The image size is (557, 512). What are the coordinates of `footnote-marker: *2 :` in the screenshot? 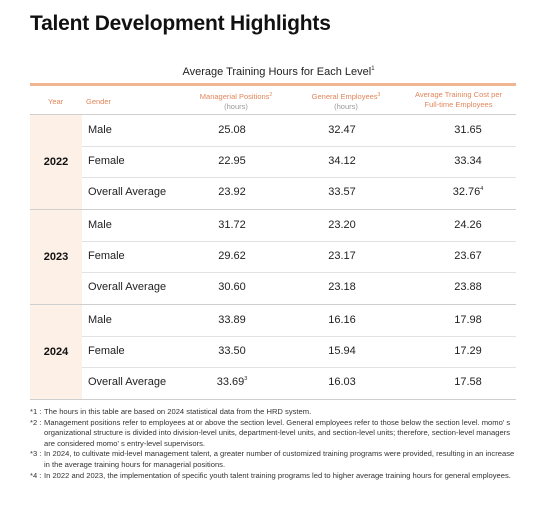 It's located at (36, 422).